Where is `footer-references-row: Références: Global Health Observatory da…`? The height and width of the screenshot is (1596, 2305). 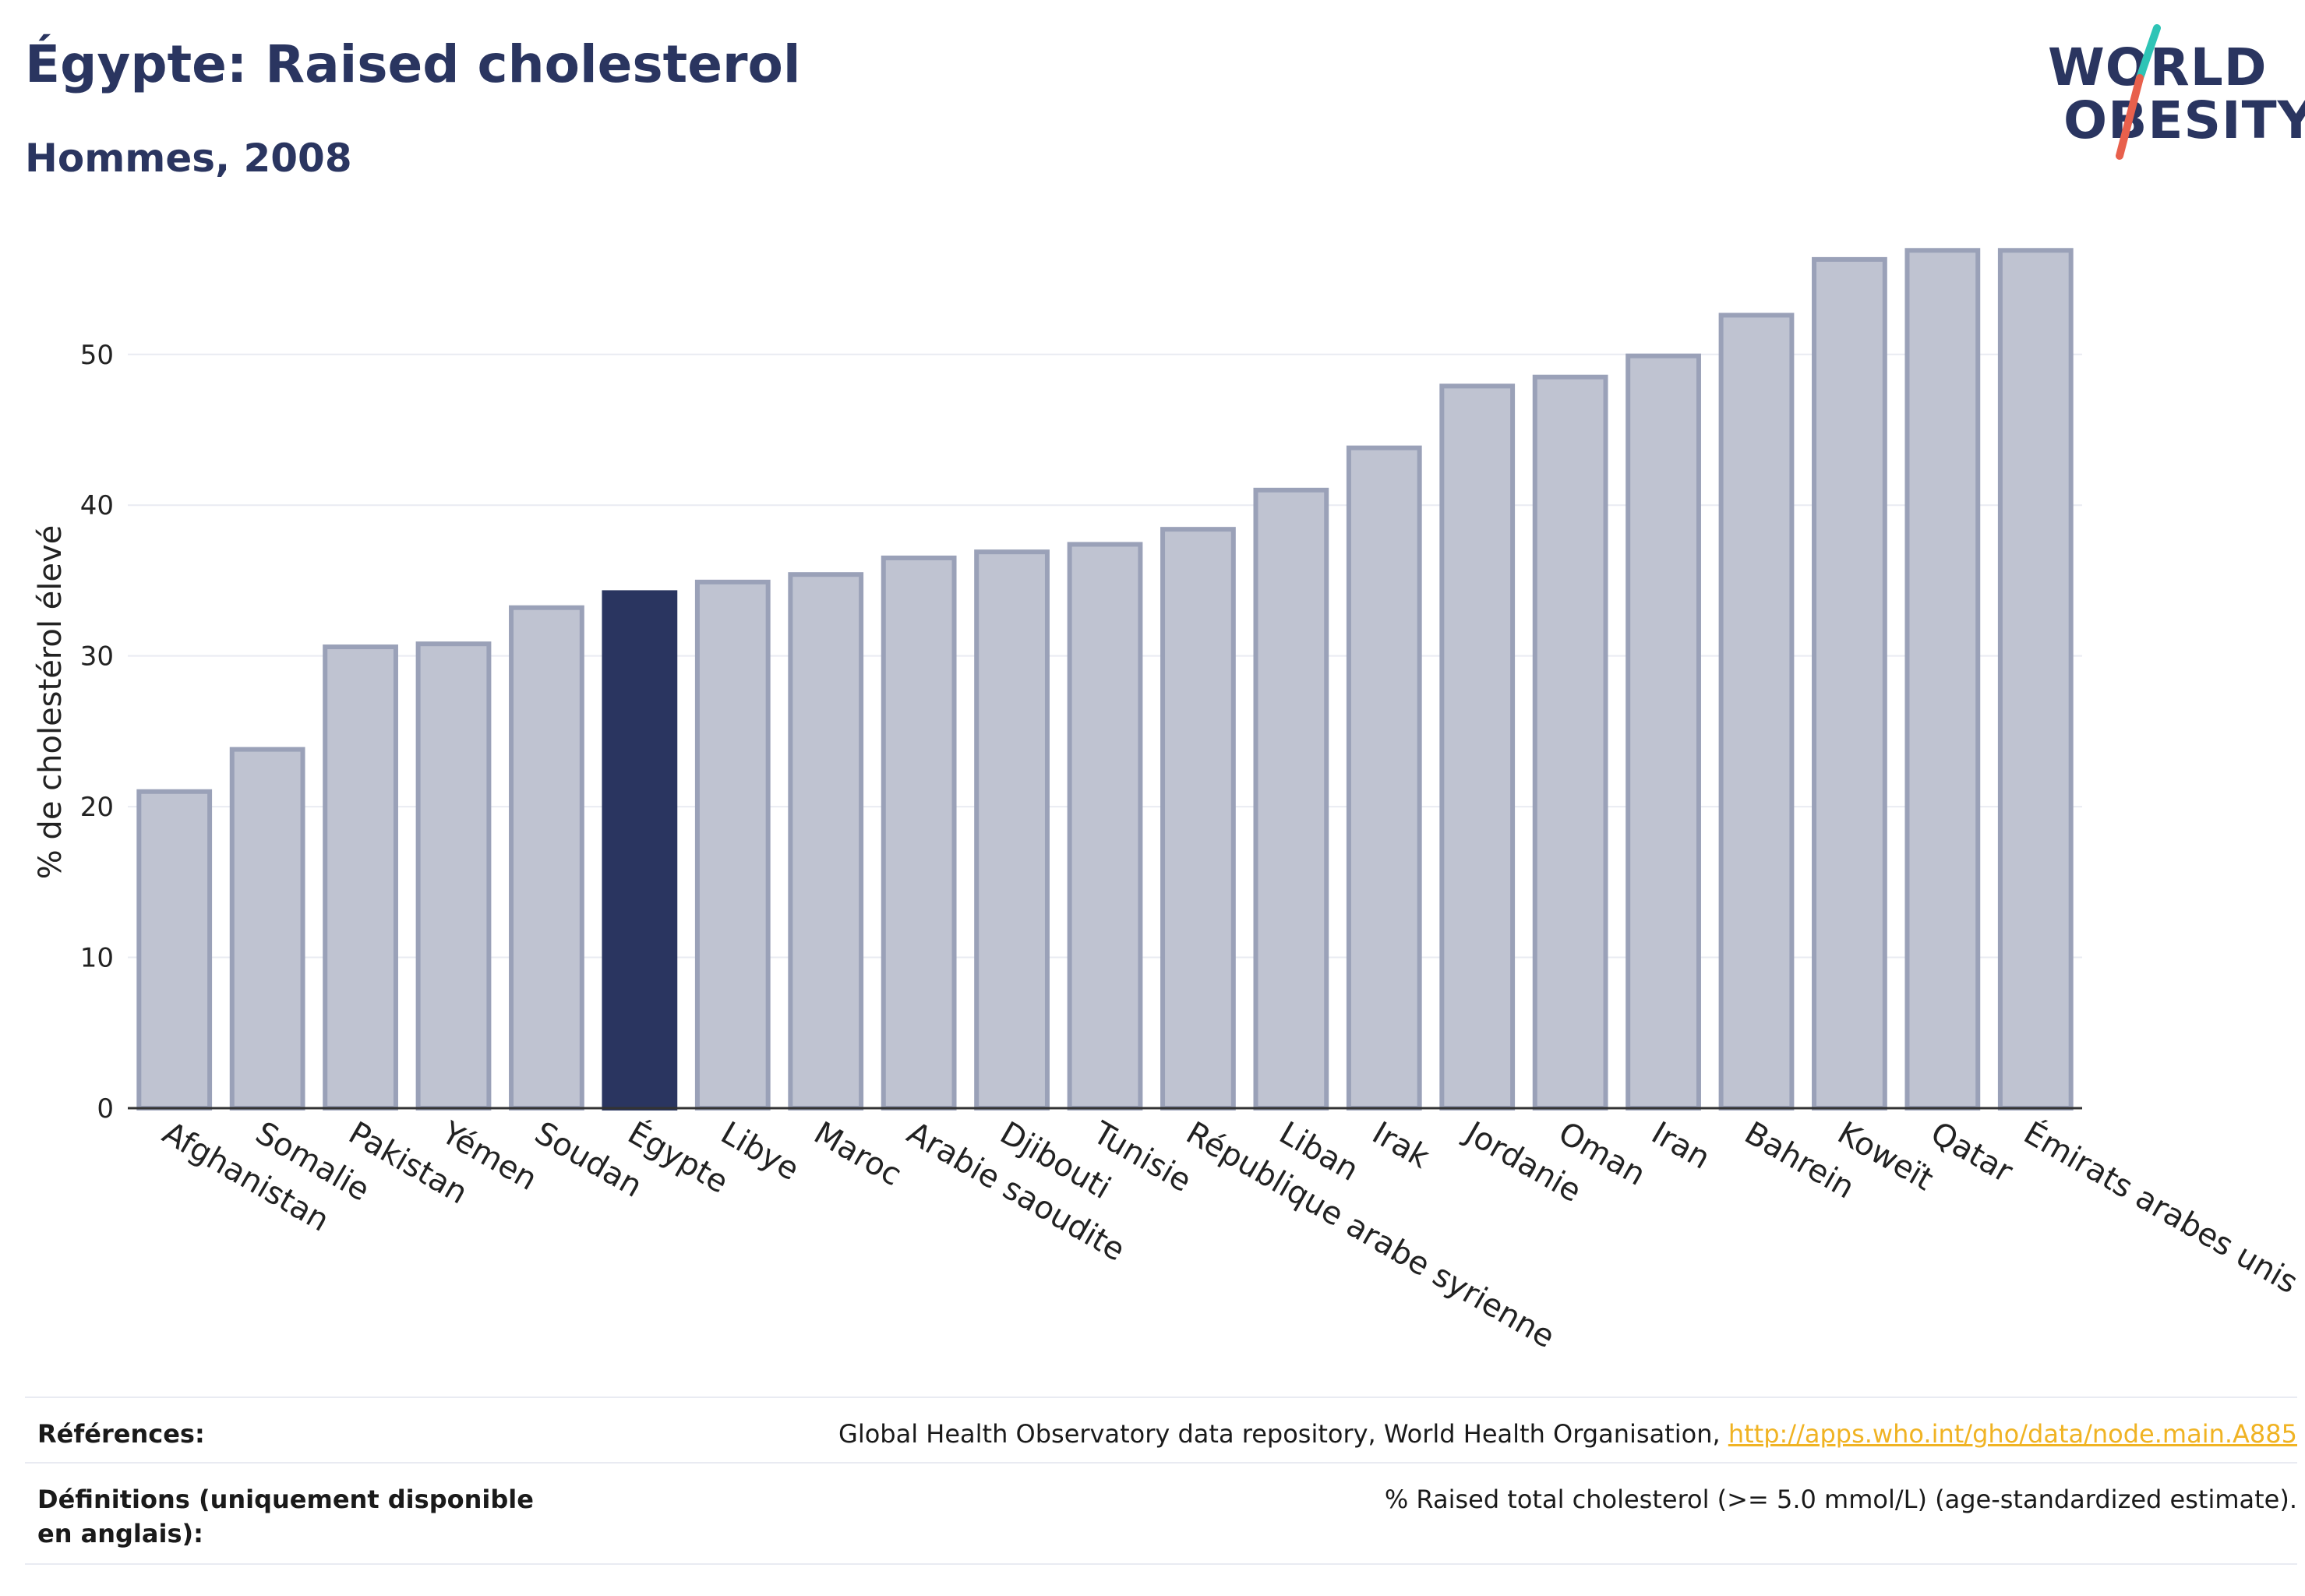 footer-references-row: Références: Global Health Observatory da… is located at coordinates (1161, 1435).